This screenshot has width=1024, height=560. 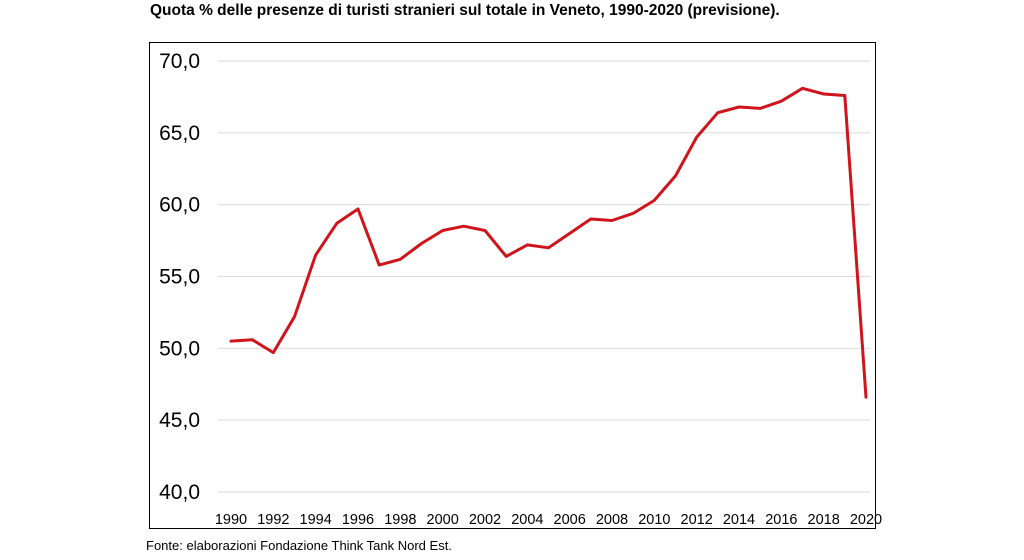 I want to click on x-tick-label: 2020, so click(x=866, y=520).